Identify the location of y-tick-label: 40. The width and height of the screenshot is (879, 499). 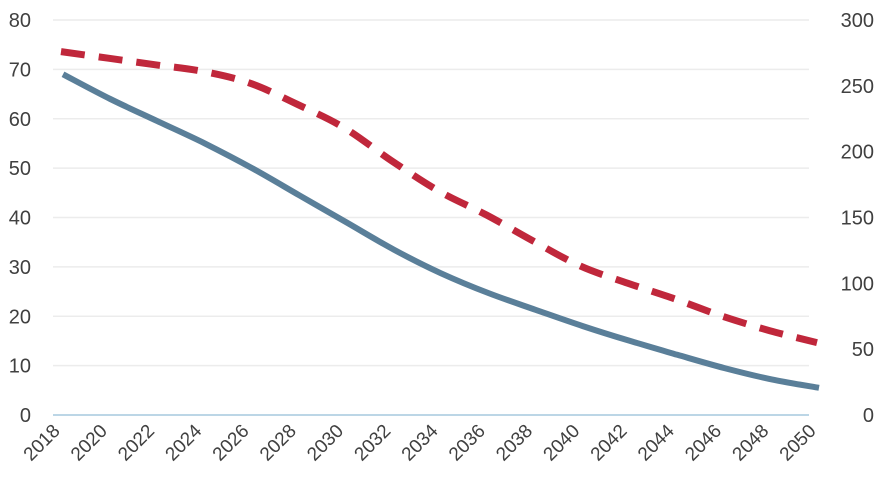
(20, 219).